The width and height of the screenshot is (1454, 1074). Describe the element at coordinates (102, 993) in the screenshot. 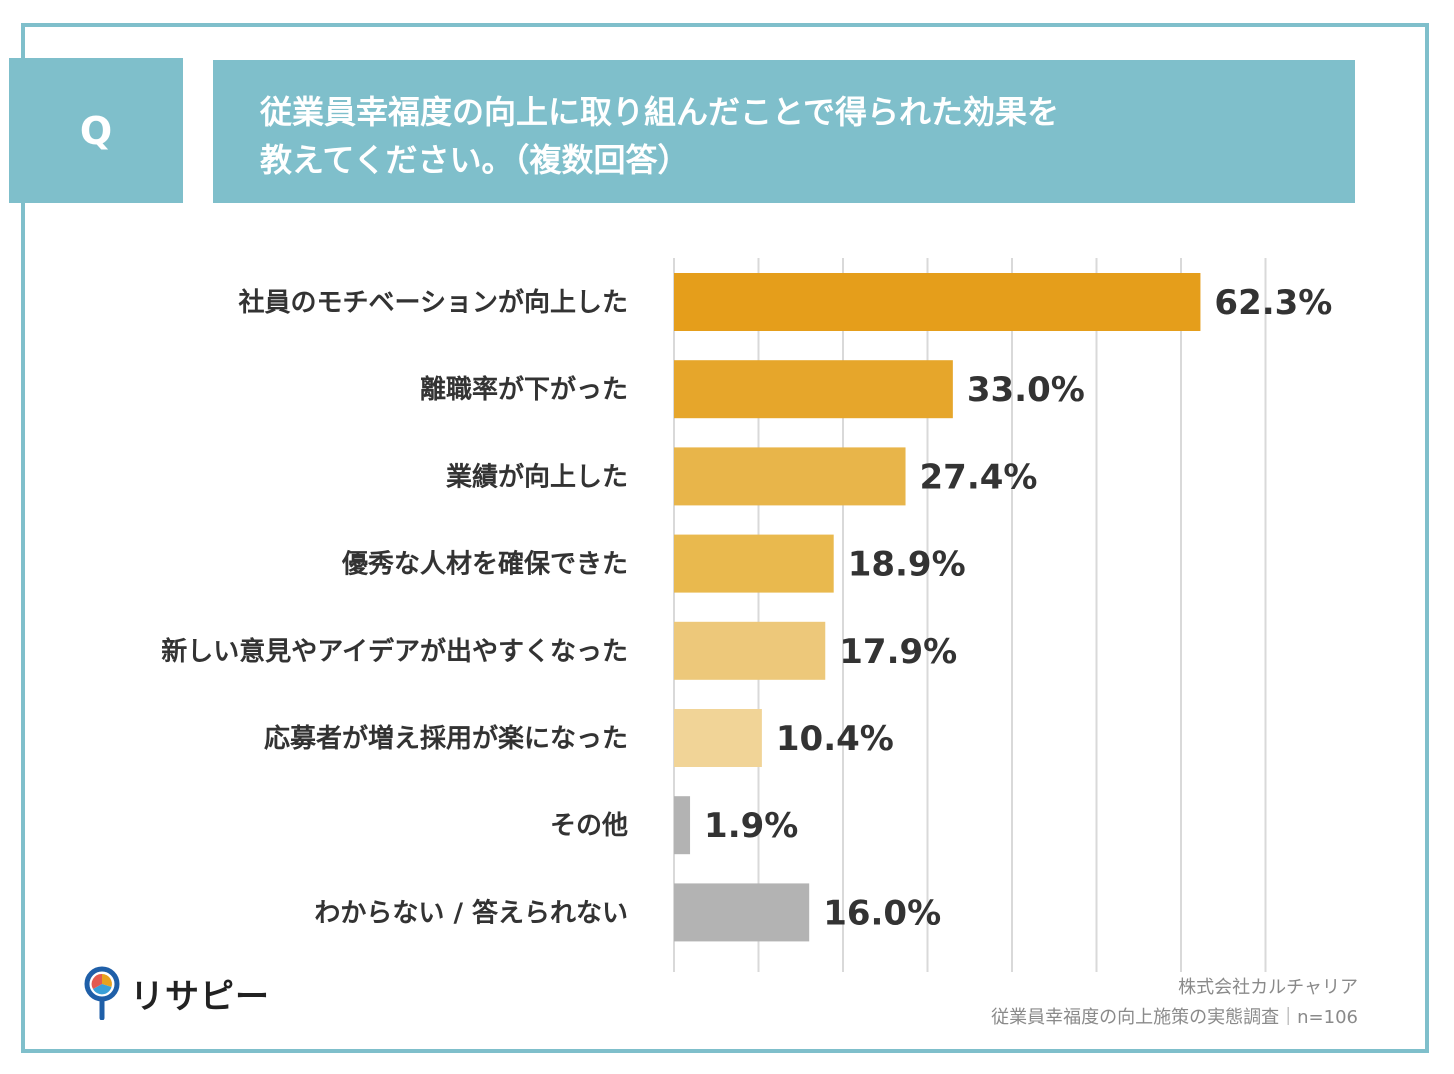

I see `logo-pin-icon` at that location.